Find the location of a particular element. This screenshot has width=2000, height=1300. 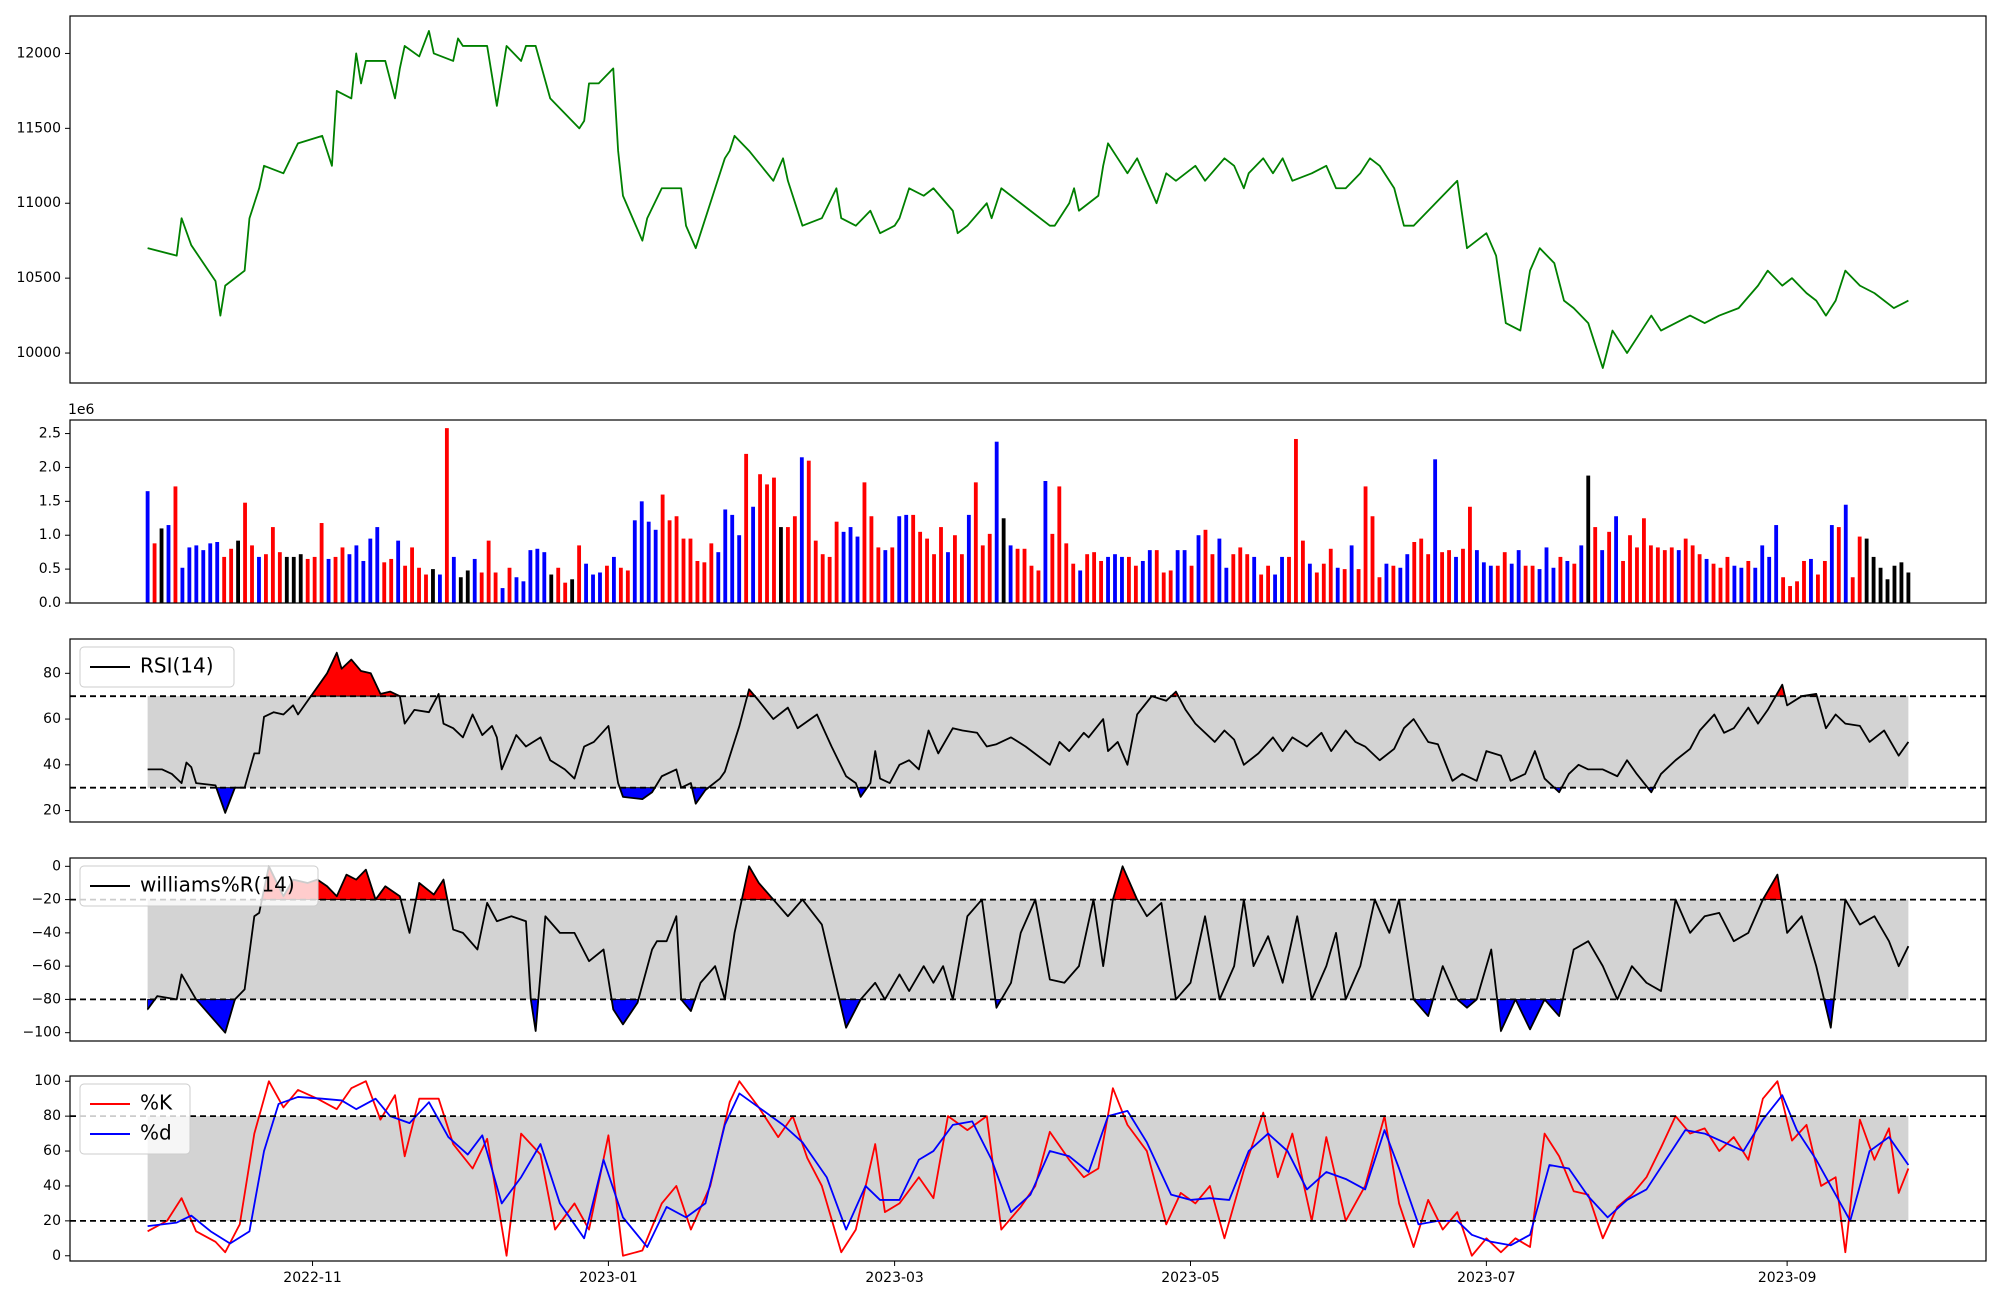

williams-r-panel: 0 −20 −40 −60 −80 −100 williams%R(14) is located at coordinates (1005, 949).